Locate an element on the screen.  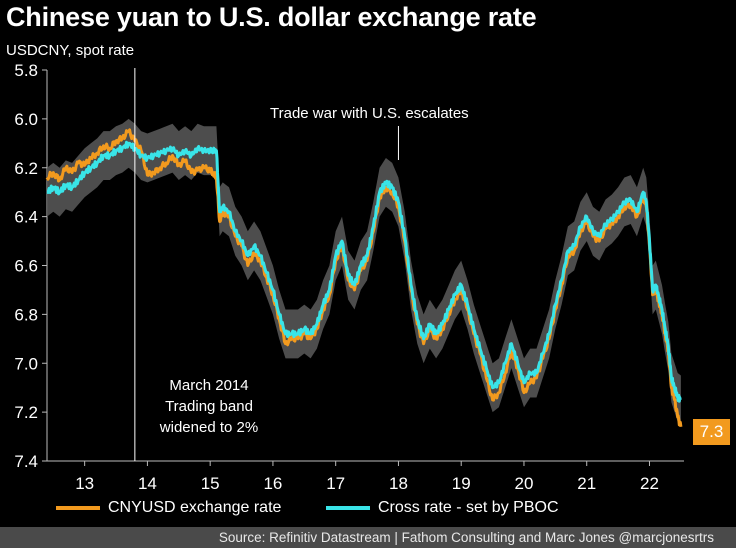
x-tick-label: 16 is located at coordinates (272, 483).